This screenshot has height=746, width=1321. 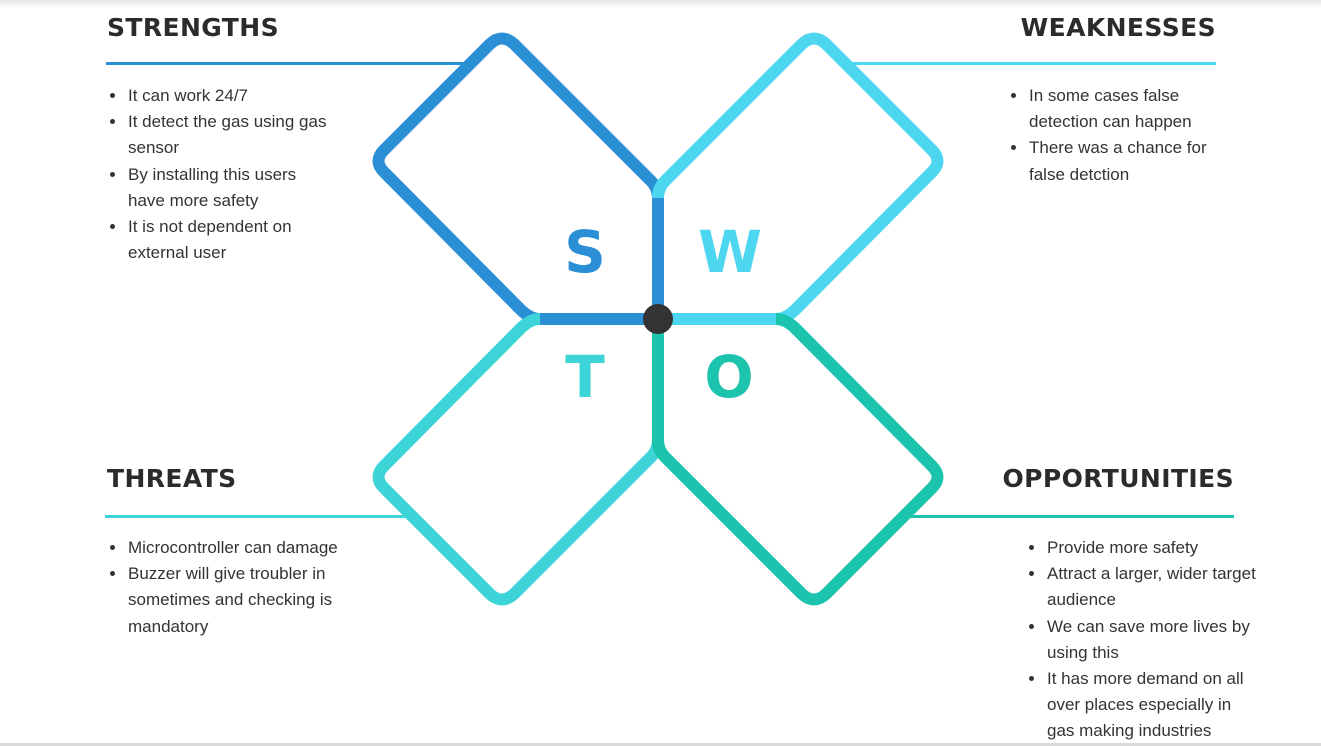 What do you see at coordinates (1033, 63) in the screenshot?
I see `weaknesses-rule` at bounding box center [1033, 63].